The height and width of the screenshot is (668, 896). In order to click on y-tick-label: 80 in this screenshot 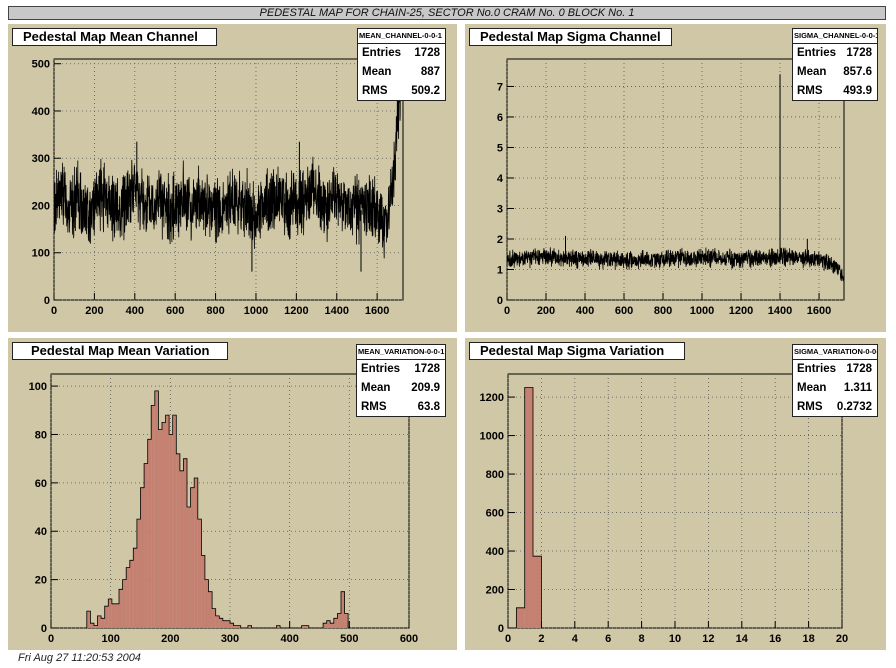, I will do `click(41, 435)`.